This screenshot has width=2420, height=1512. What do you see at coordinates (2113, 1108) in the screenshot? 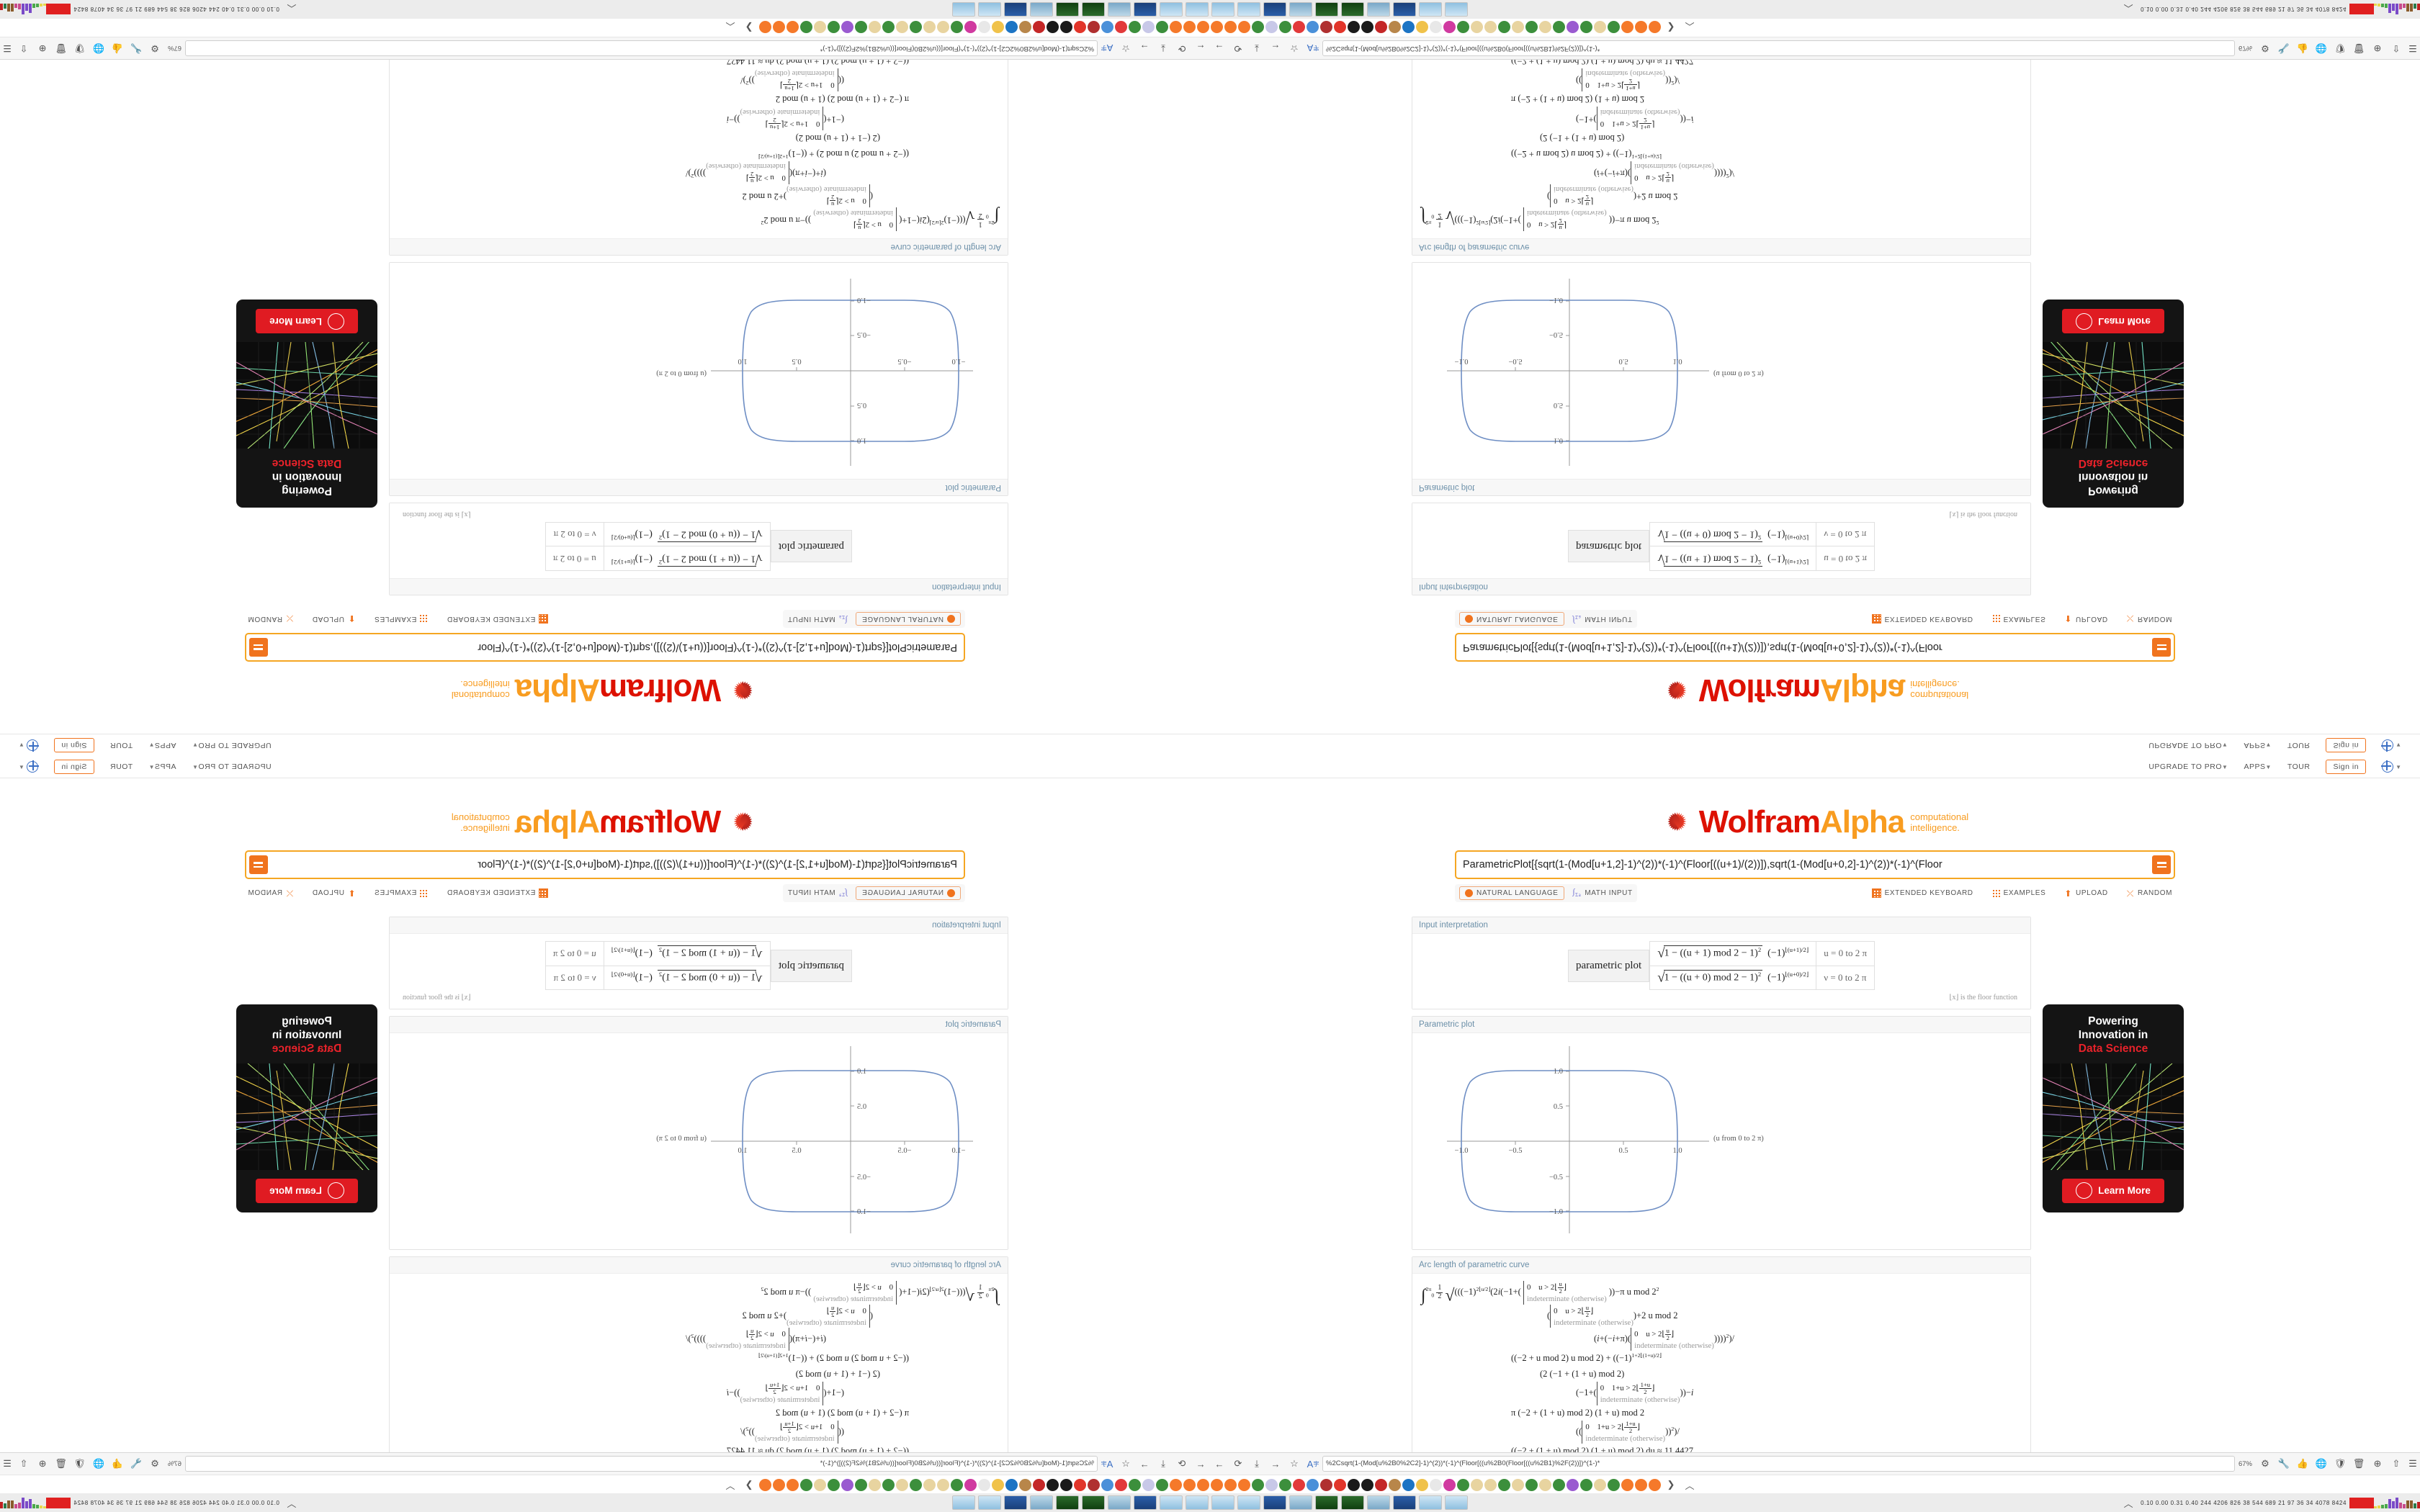
I see `sidebar-ad: Powering Innovation in Data Science` at bounding box center [2113, 1108].